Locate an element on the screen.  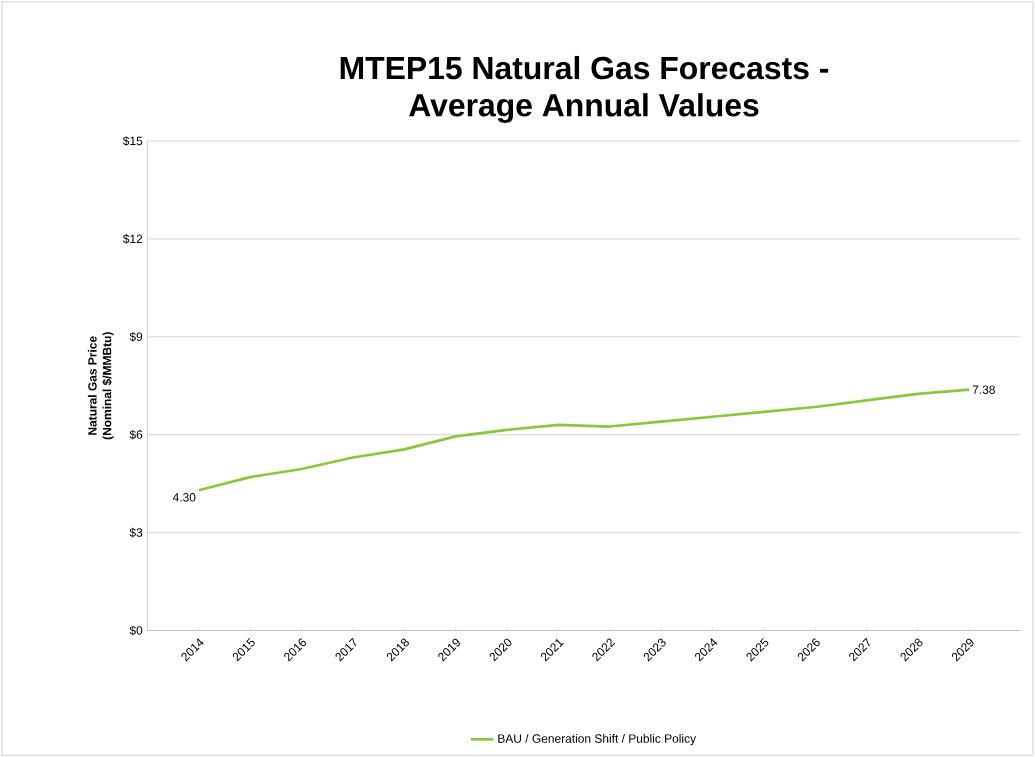
y-tick-label: $15 is located at coordinates (132, 141).